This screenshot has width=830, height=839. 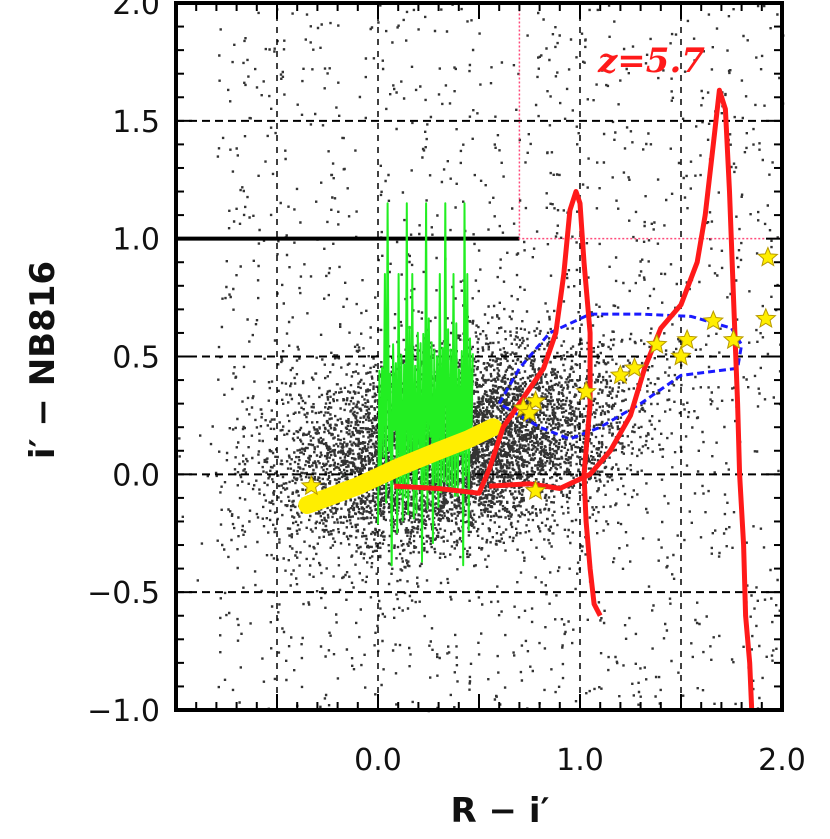 What do you see at coordinates (425, 384) in the screenshot?
I see `green-track` at bounding box center [425, 384].